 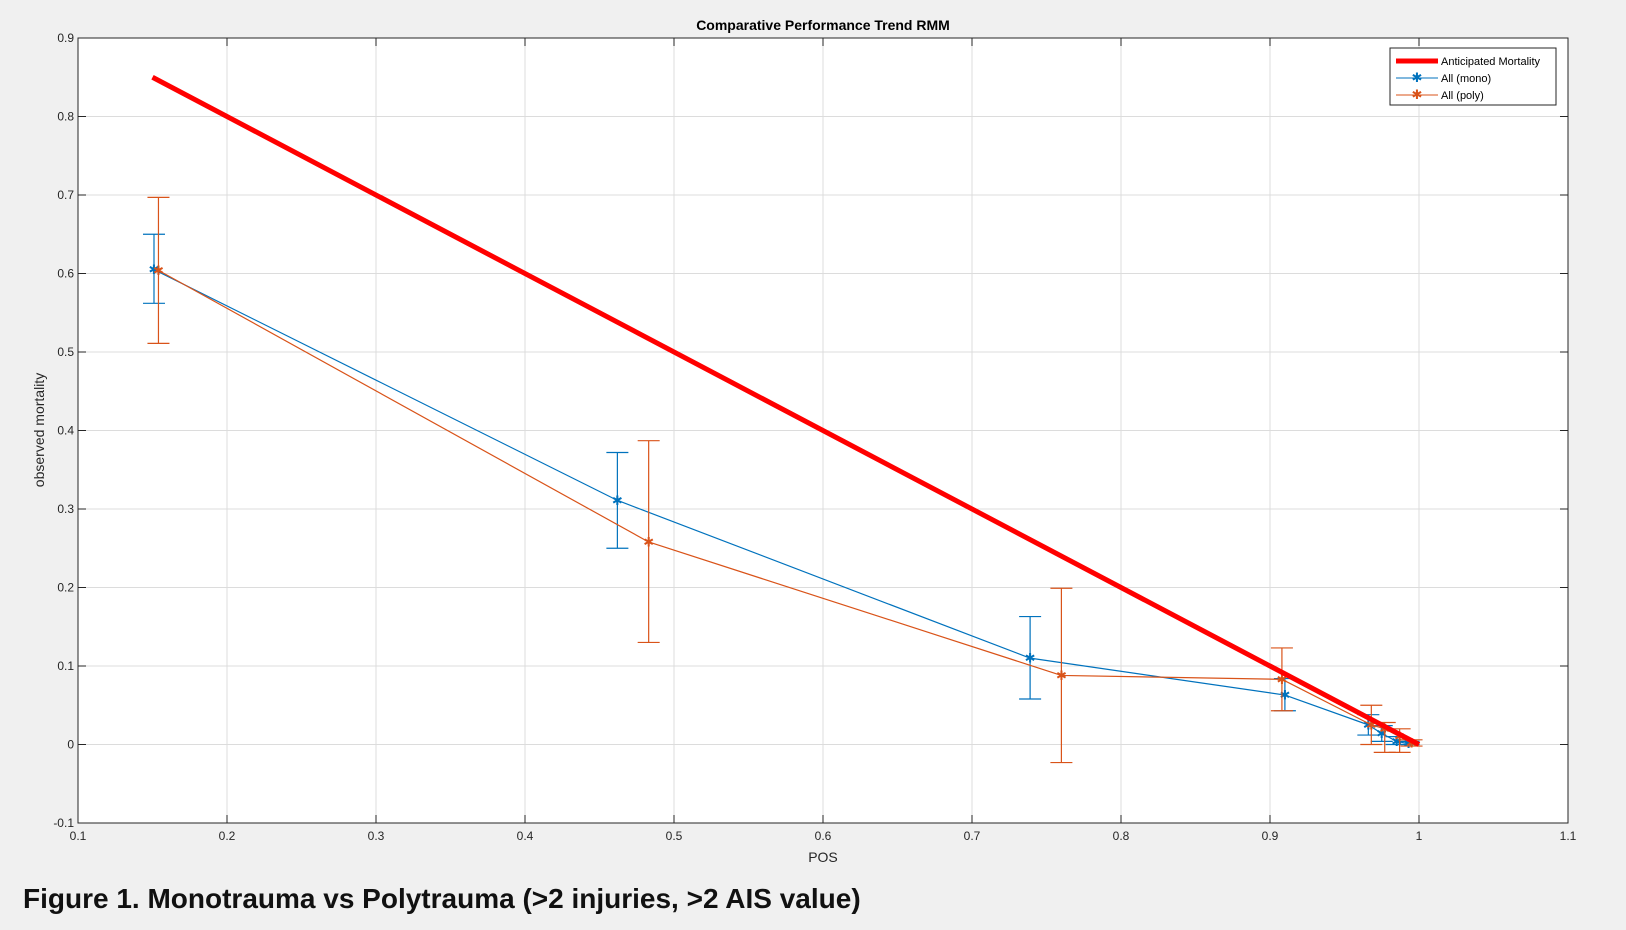 What do you see at coordinates (227, 836) in the screenshot?
I see `x-tick-label: 0.2` at bounding box center [227, 836].